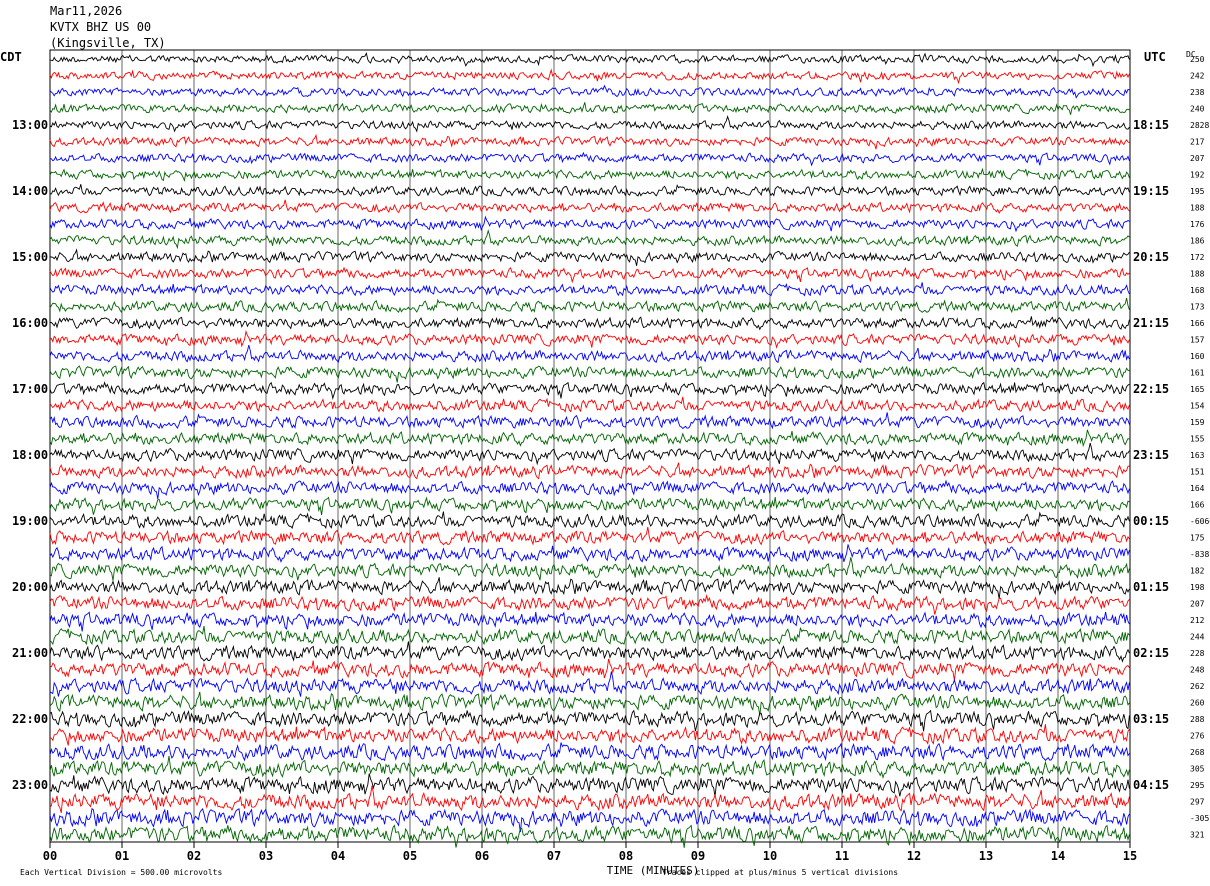 The image size is (1210, 886). I want to click on dc-value: -838, so click(1199, 554).